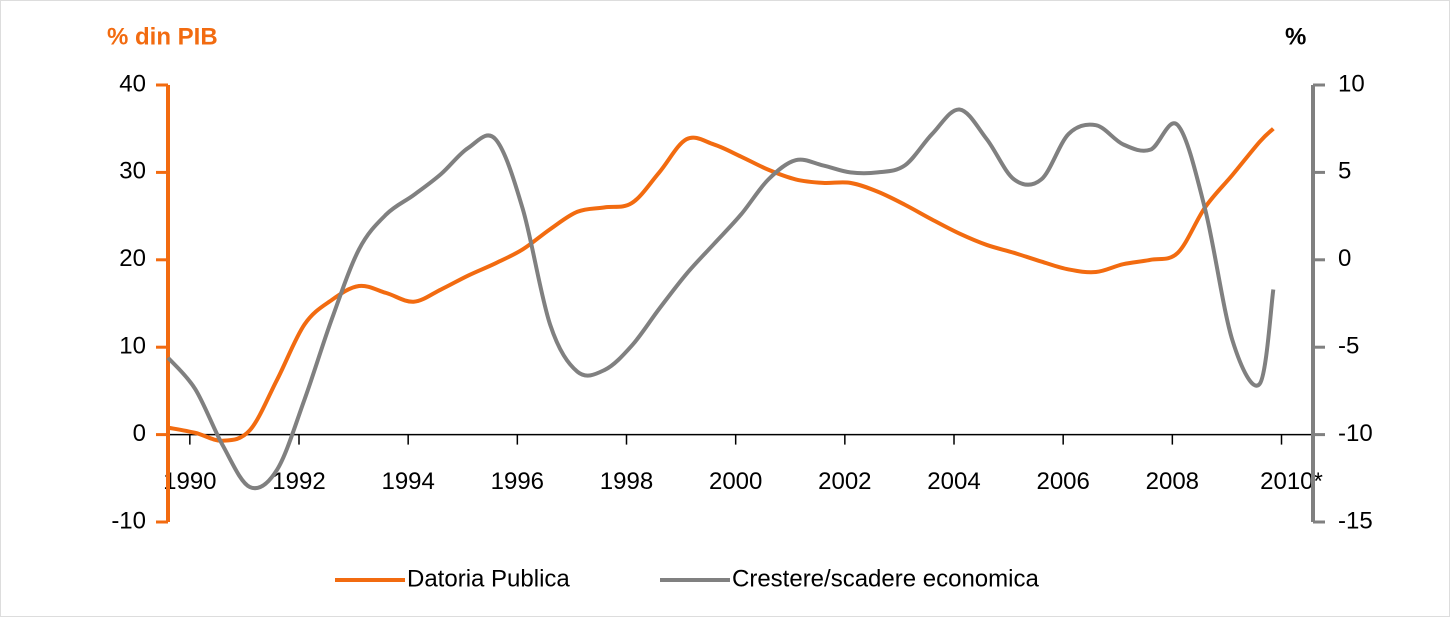  Describe the element at coordinates (1062, 481) in the screenshot. I see `x-tick-label: 2006` at that location.